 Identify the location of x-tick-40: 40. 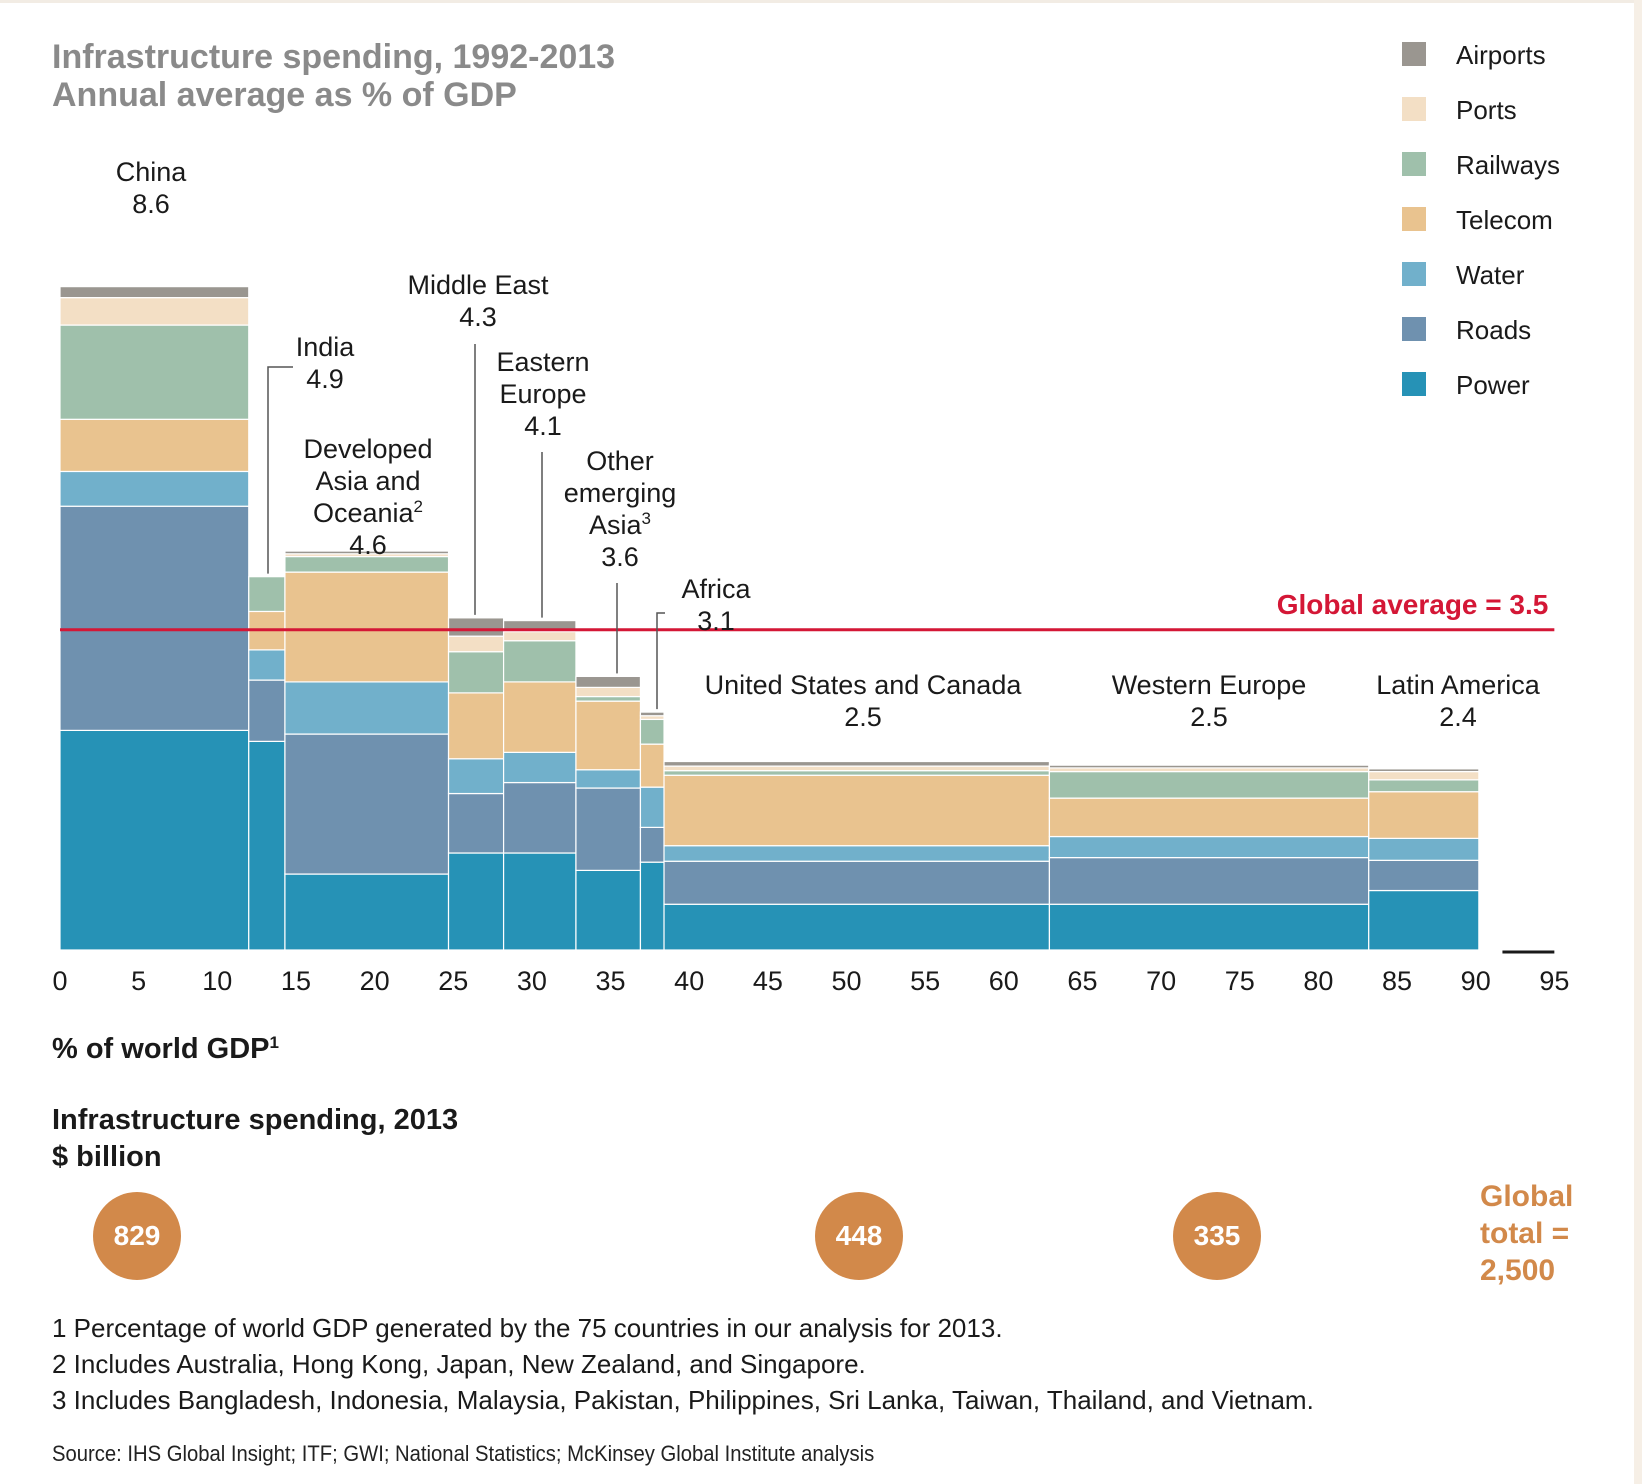
(689, 981).